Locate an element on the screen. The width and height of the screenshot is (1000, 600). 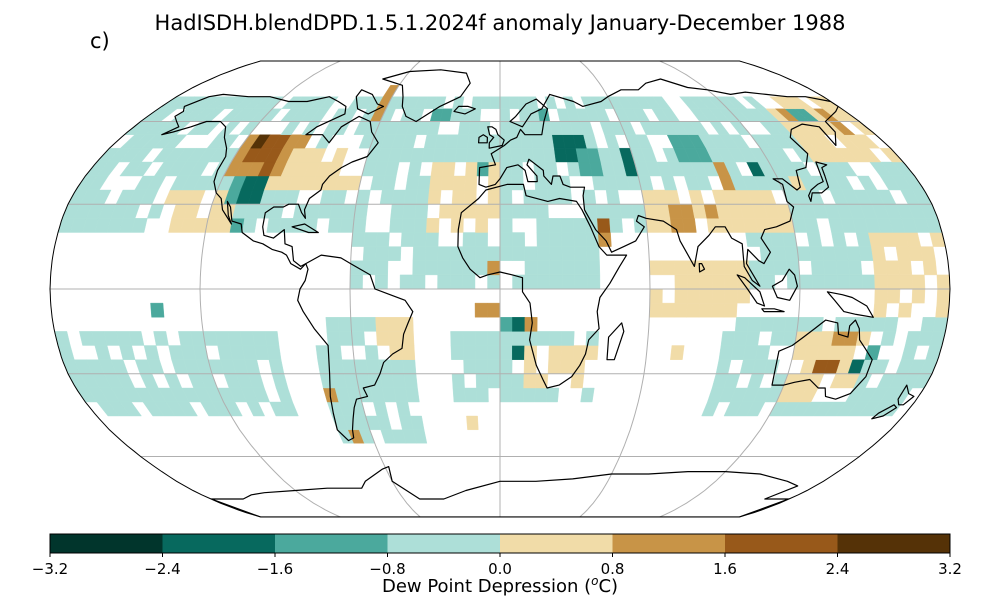
coastline-new-zealand is located at coordinates (906, 395).